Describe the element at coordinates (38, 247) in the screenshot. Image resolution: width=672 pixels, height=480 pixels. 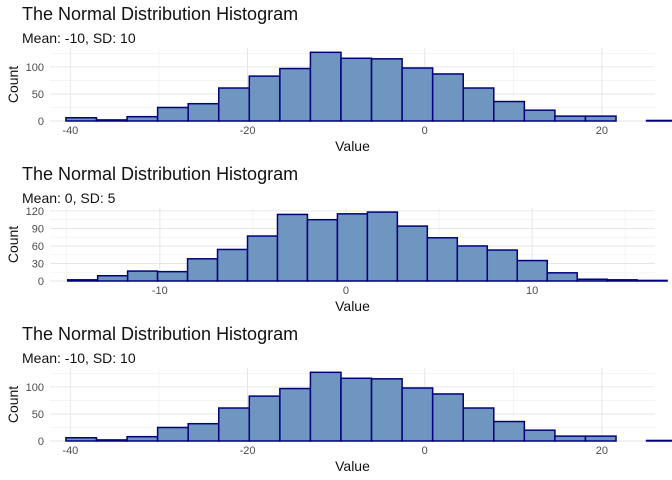
I see `y-tick-label: 60` at that location.